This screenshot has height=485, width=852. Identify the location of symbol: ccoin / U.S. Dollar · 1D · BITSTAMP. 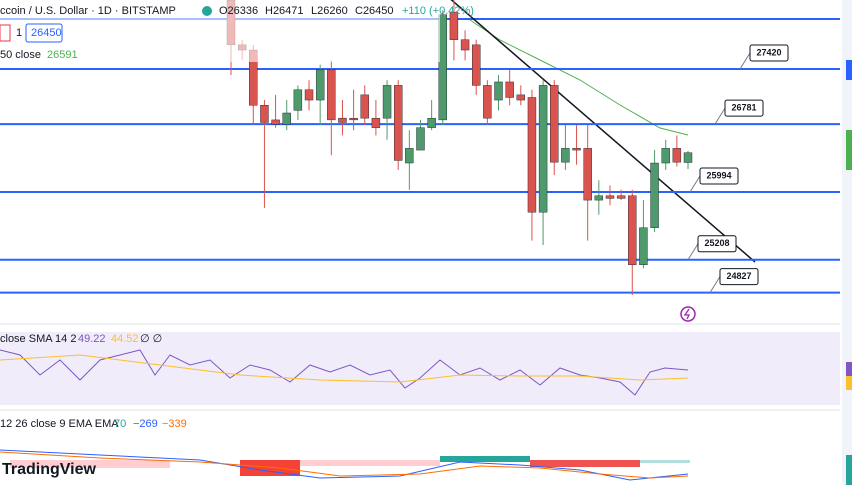
(88, 11).